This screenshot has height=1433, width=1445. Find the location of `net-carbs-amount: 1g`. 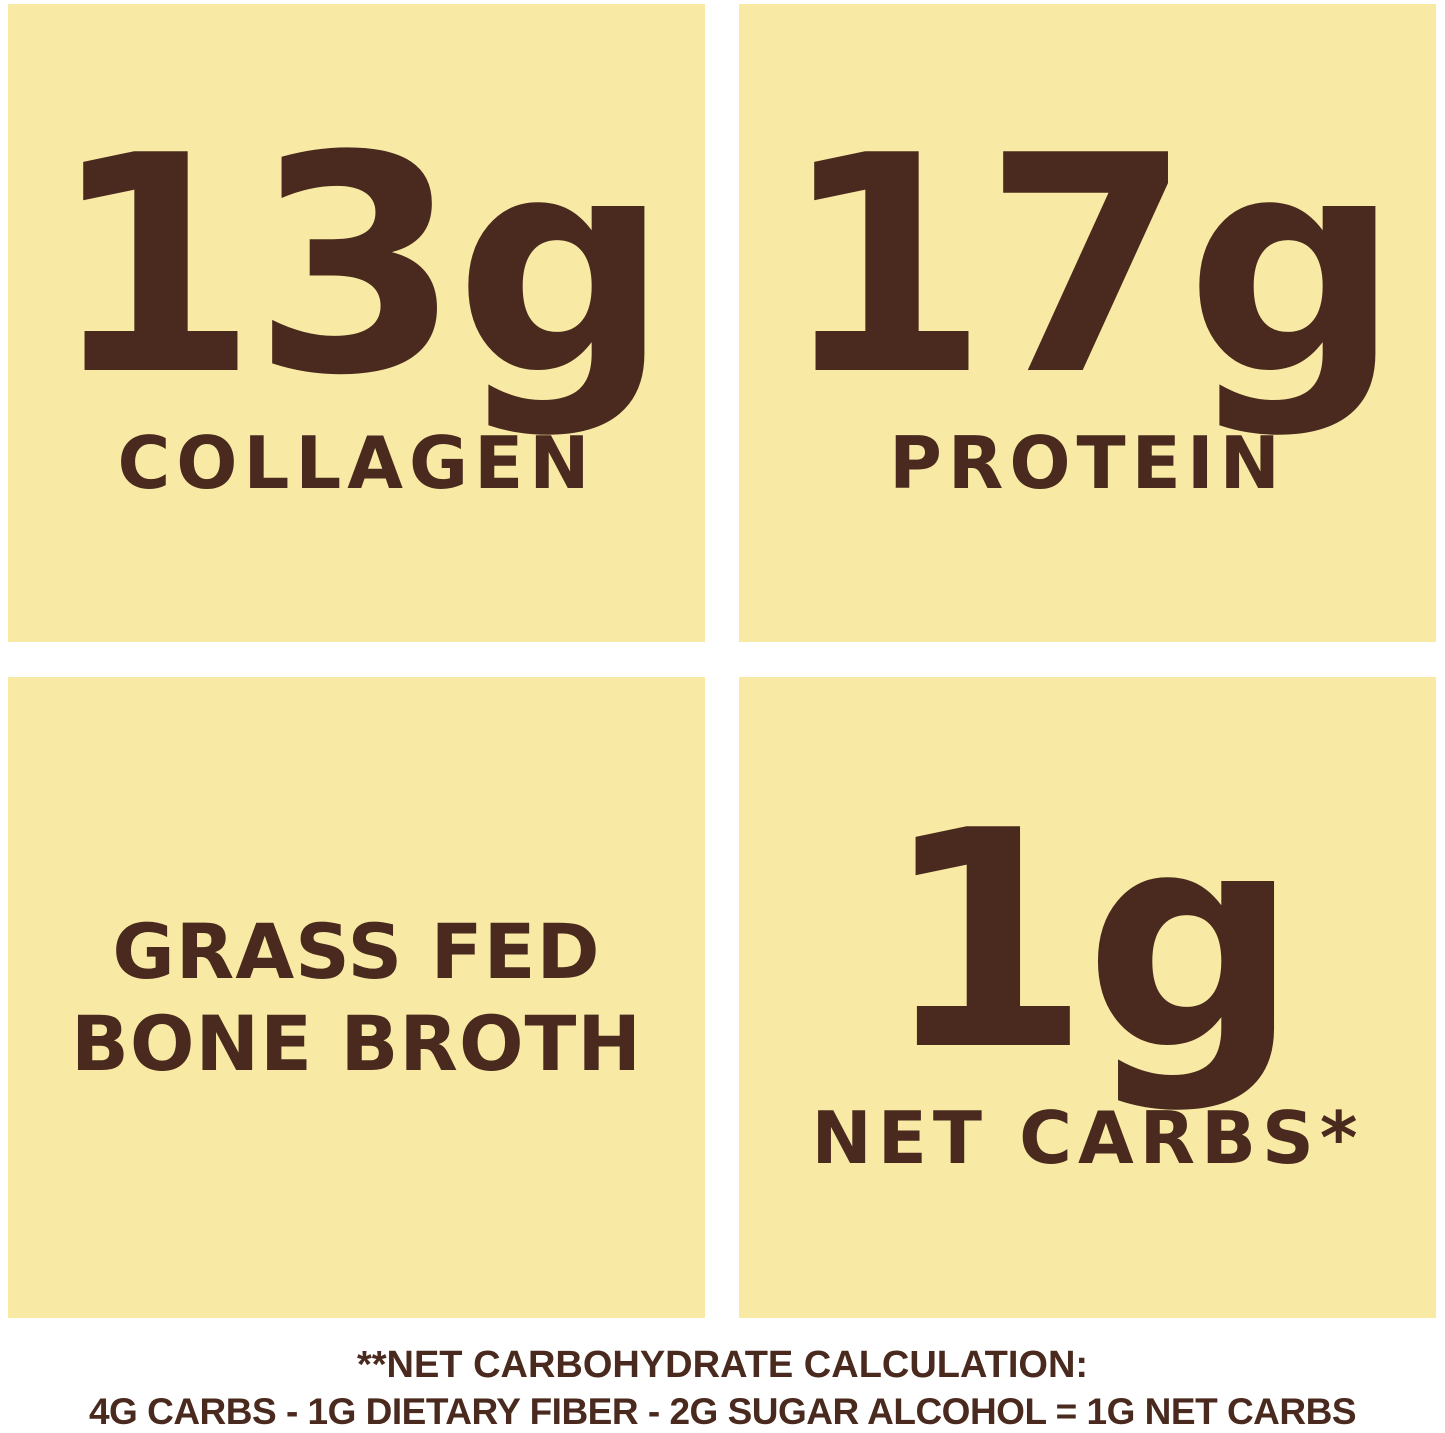

net-carbs-amount: 1g is located at coordinates (1090, 941).